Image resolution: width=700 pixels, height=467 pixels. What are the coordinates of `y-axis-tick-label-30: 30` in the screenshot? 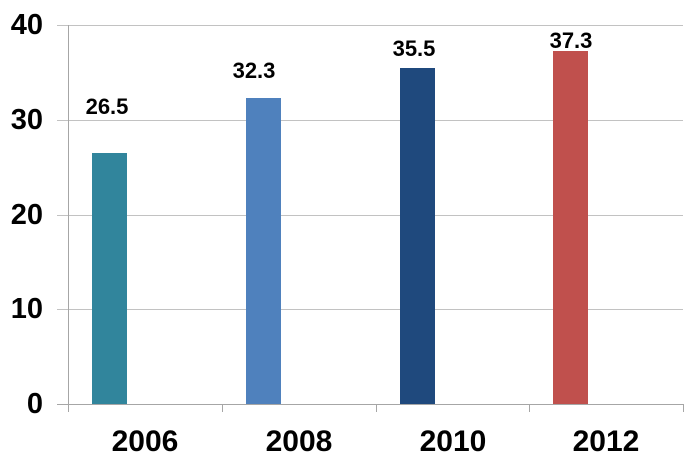 It's located at (26, 120).